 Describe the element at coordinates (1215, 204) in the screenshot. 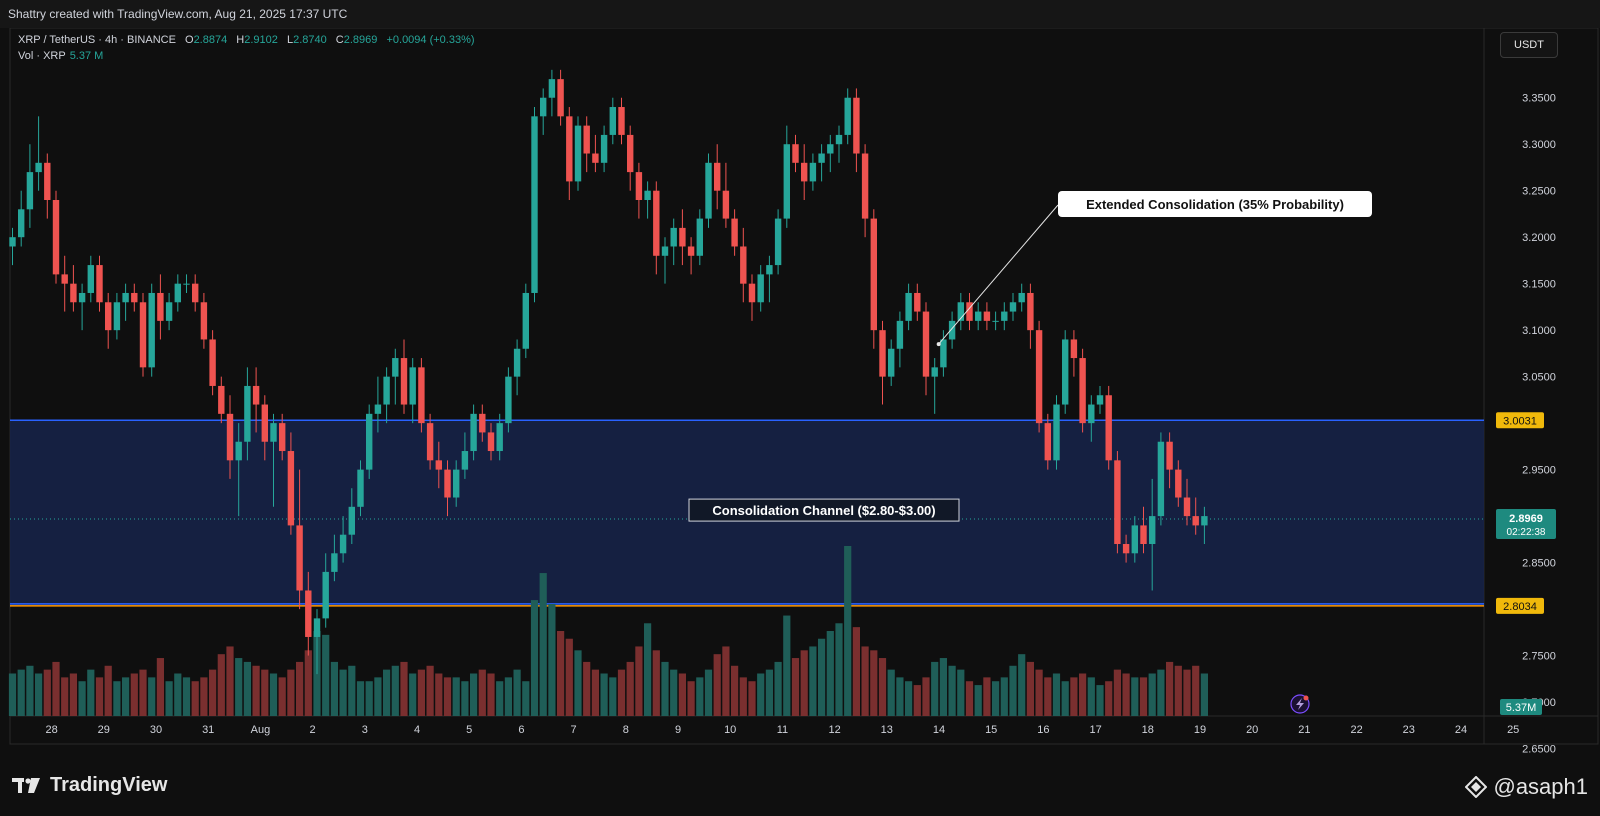

I see `callout-box` at that location.